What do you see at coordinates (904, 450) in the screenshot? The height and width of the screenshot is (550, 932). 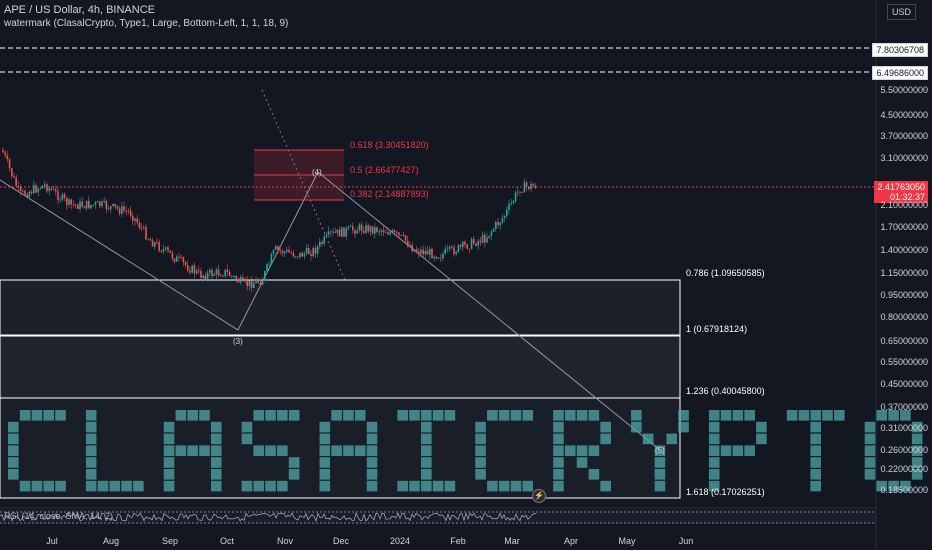 I see `price-tick: 0.26000000` at bounding box center [904, 450].